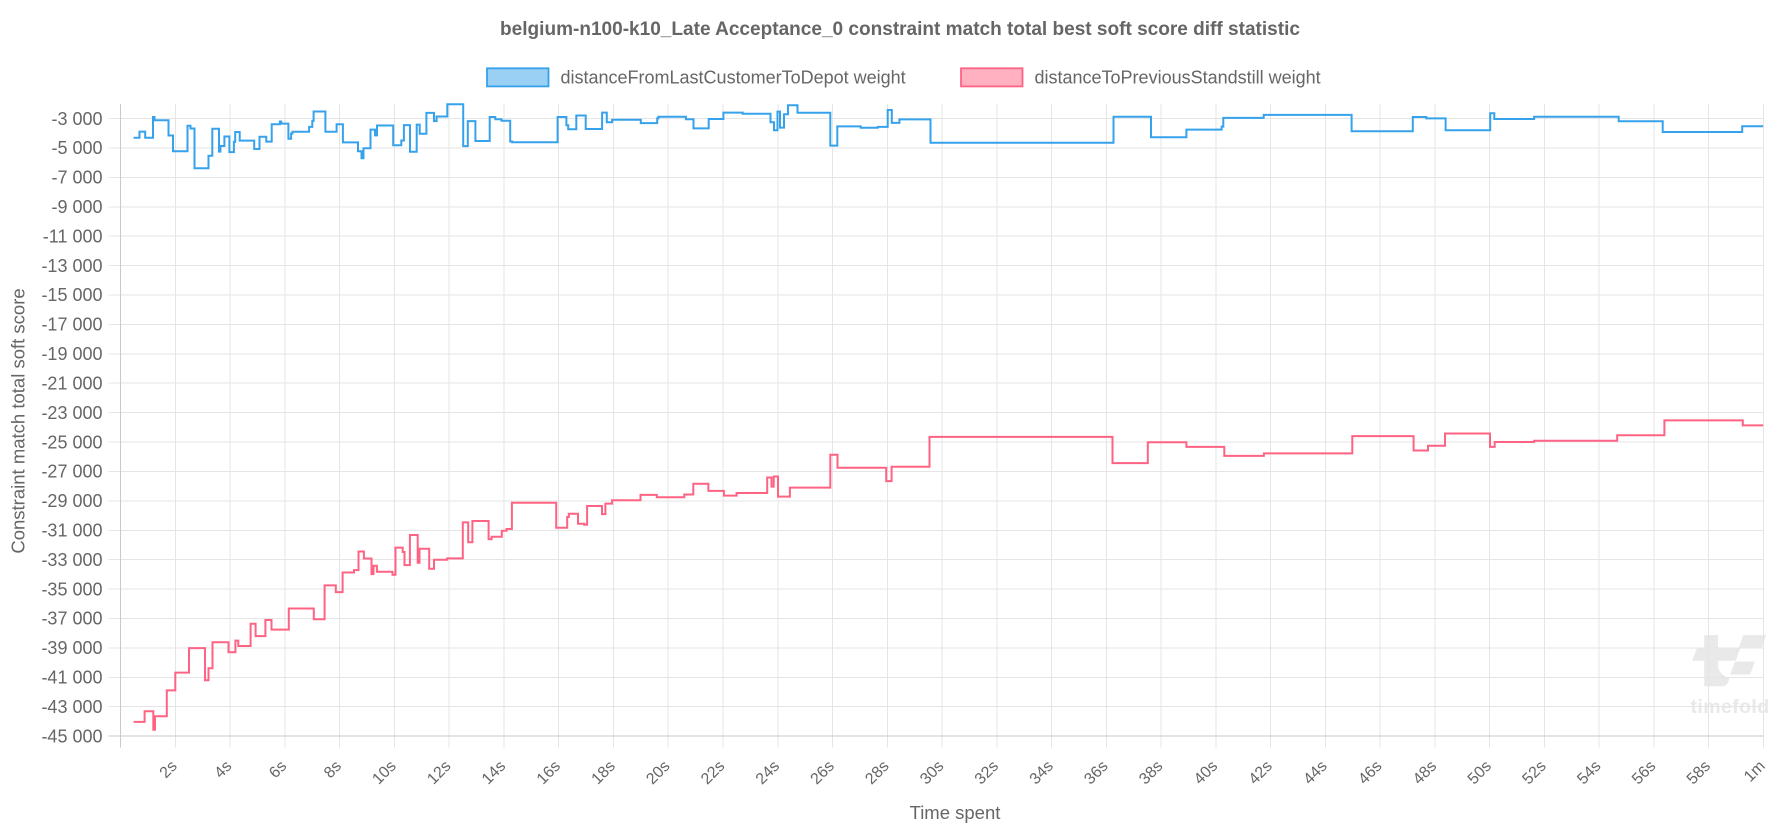  Describe the element at coordinates (1178, 78) in the screenshot. I see `svg-text:distanceToPreviousStandstill w: distanceToPreviousStandstill weight` at that location.